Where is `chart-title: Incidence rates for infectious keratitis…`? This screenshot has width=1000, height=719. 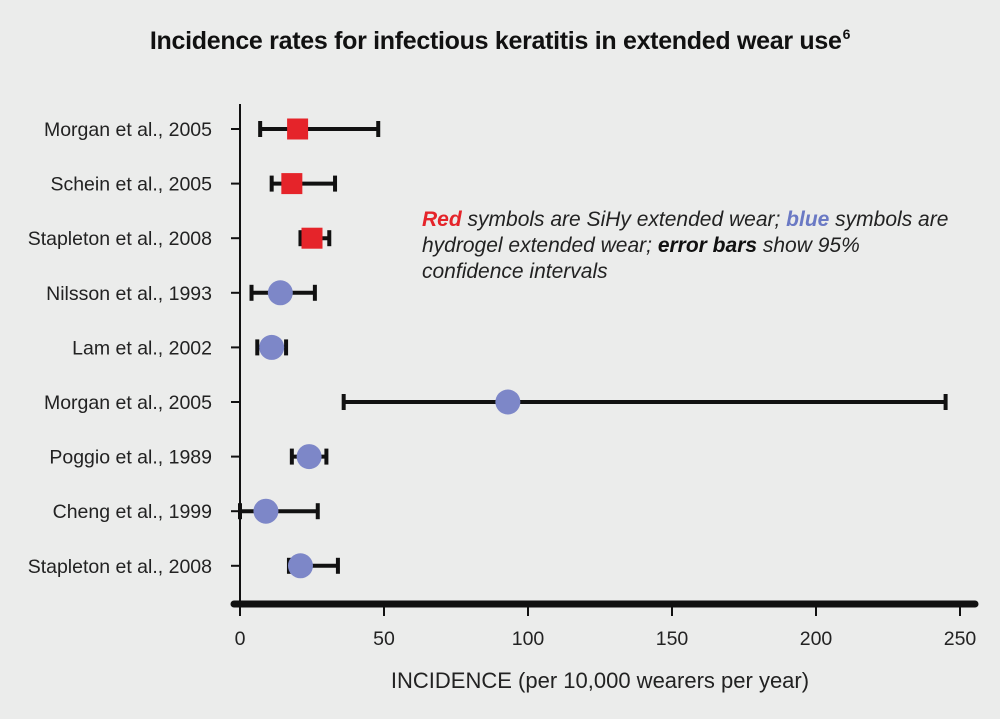 chart-title: Incidence rates for infectious keratitis… is located at coordinates (500, 41).